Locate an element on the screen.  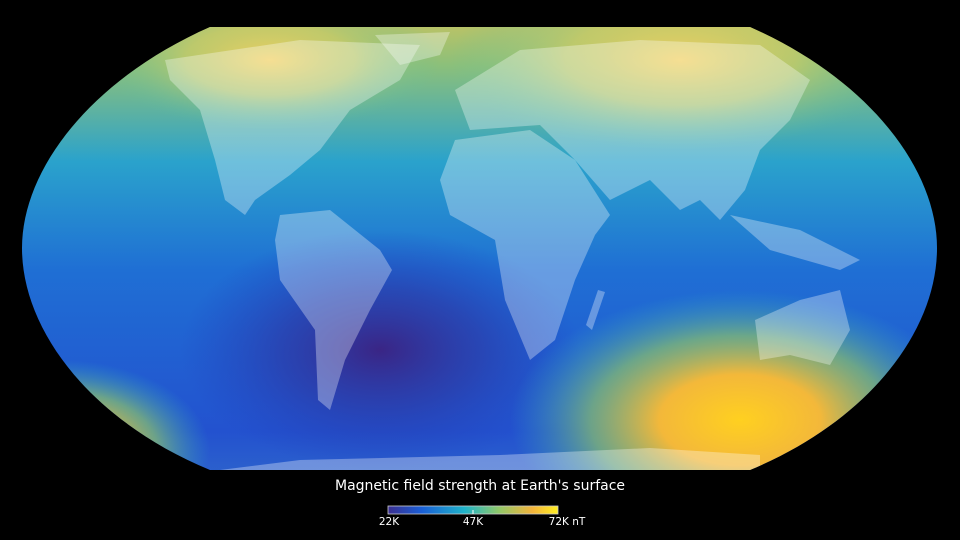
eurasia is located at coordinates (632, 130).